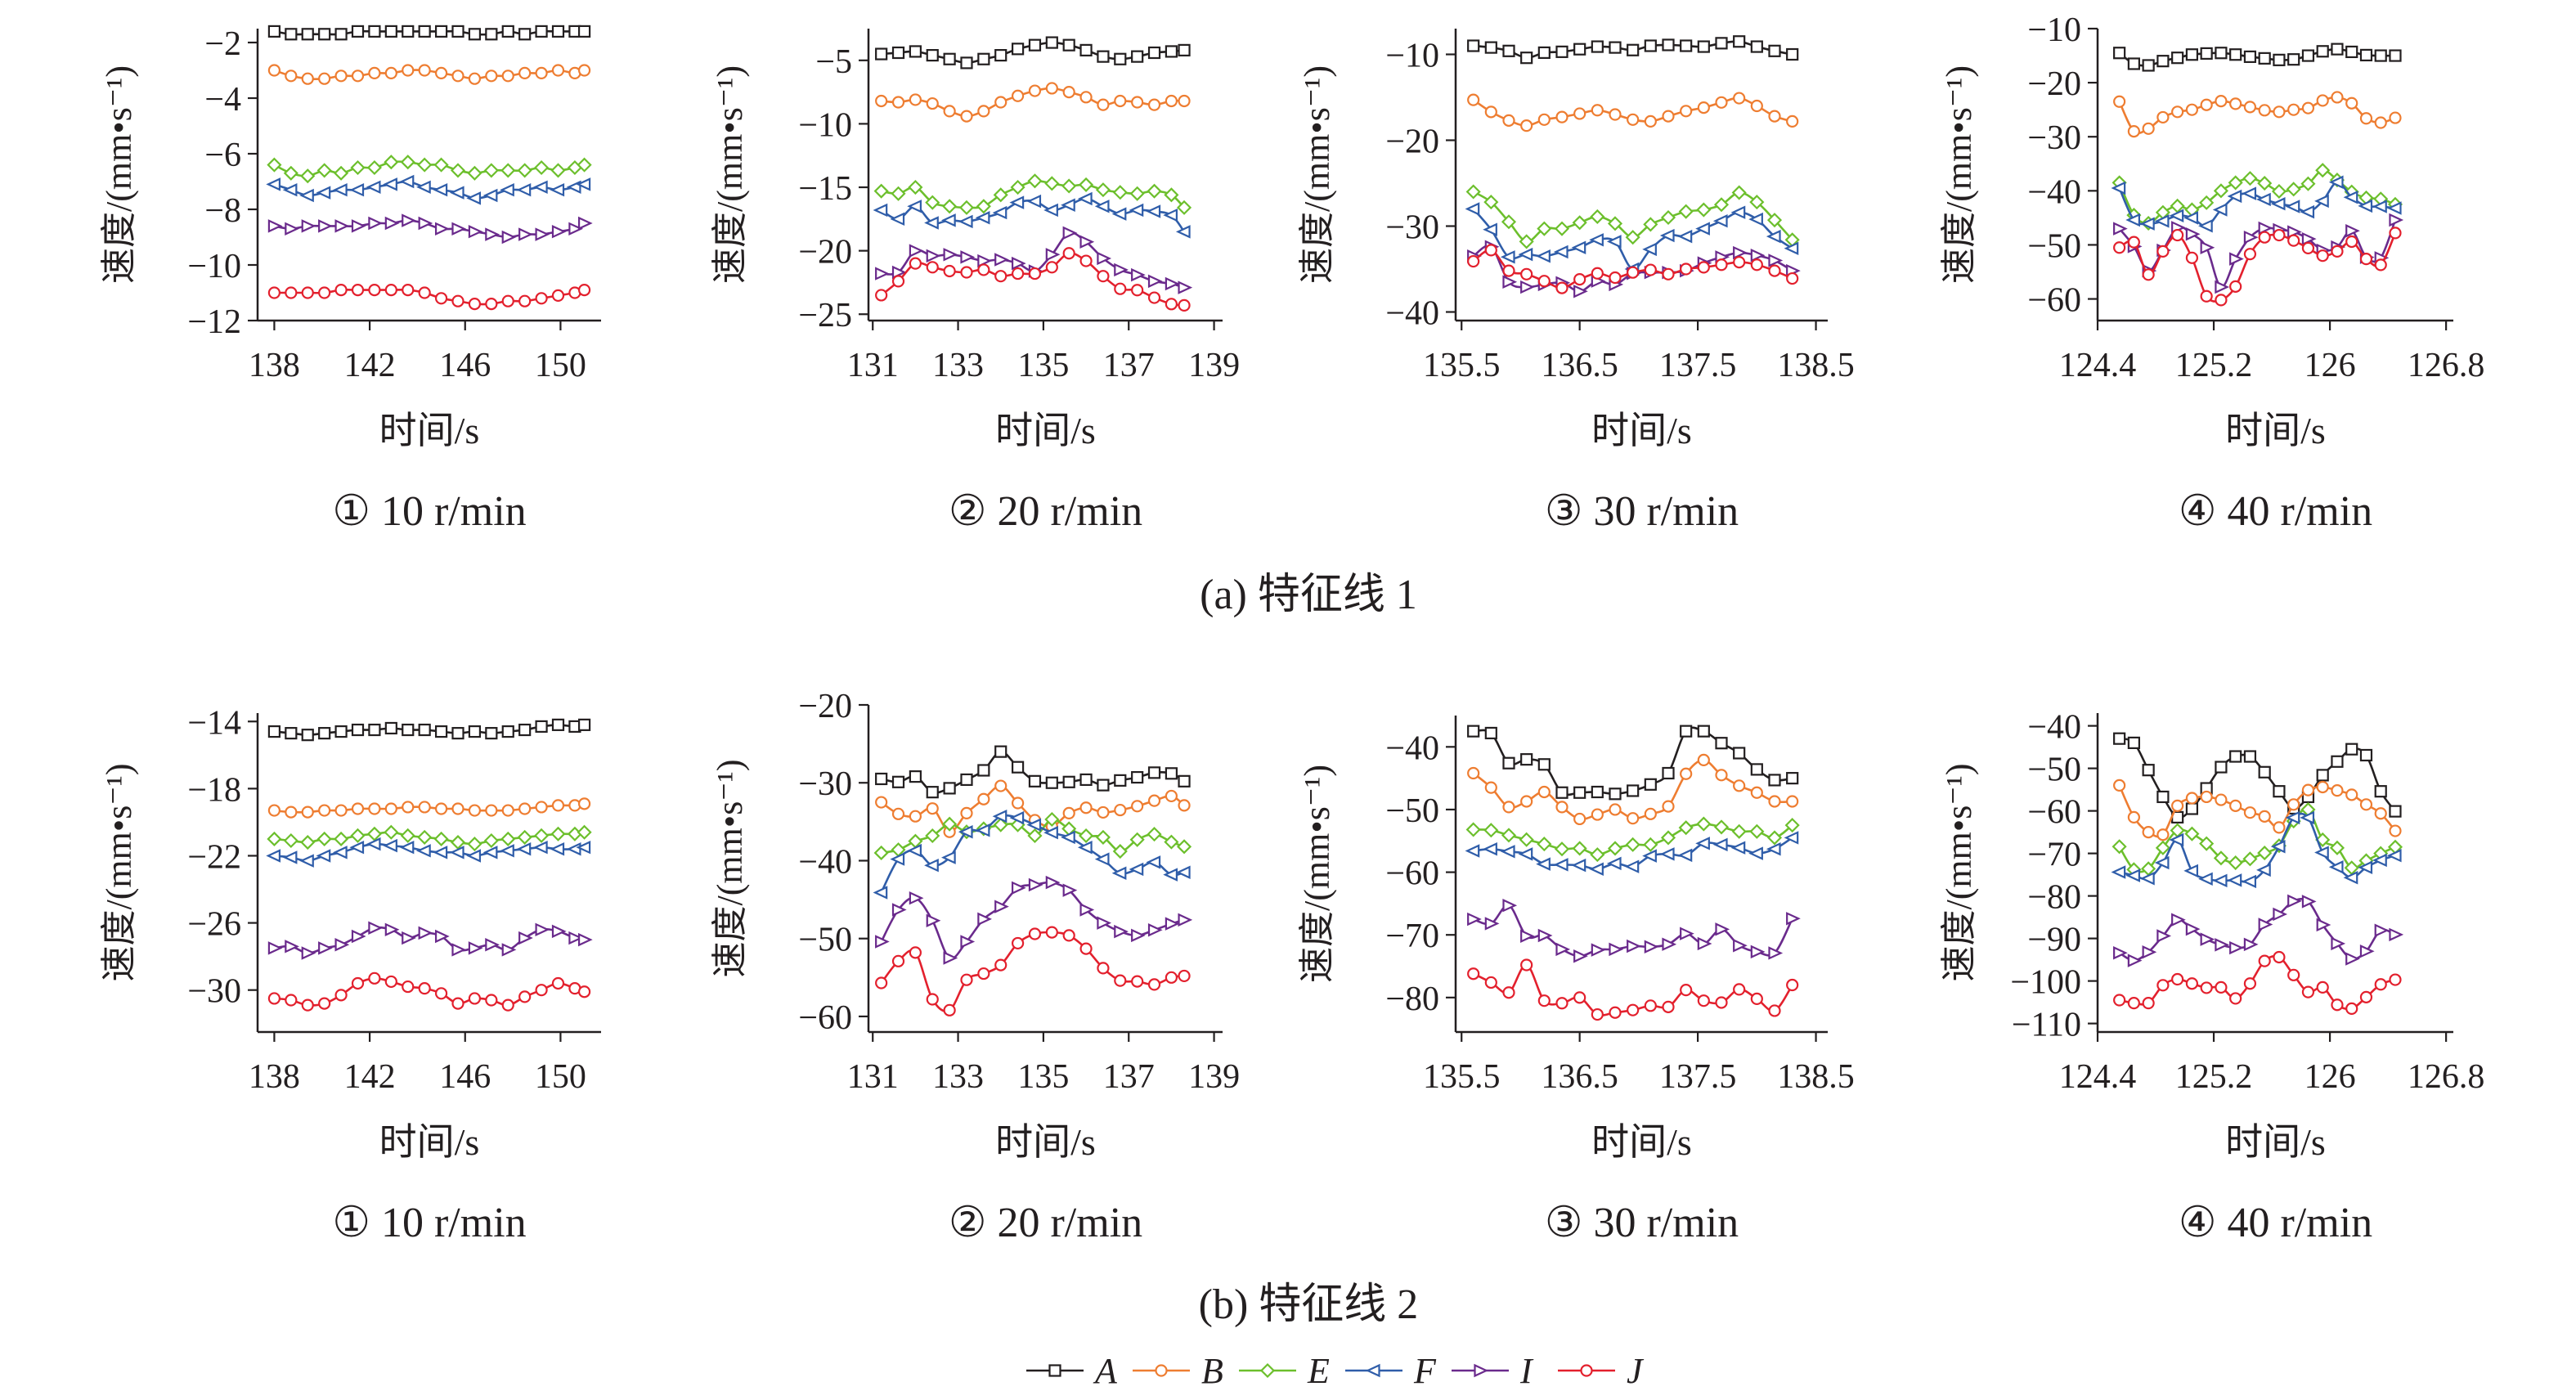  Describe the element at coordinates (2214, 366) in the screenshot. I see `x-tick-label: 125.2` at that location.